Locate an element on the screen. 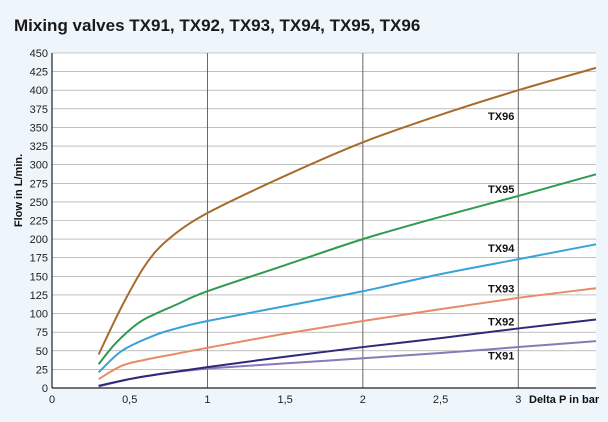  y-tick-label: 125 is located at coordinates (39, 296).